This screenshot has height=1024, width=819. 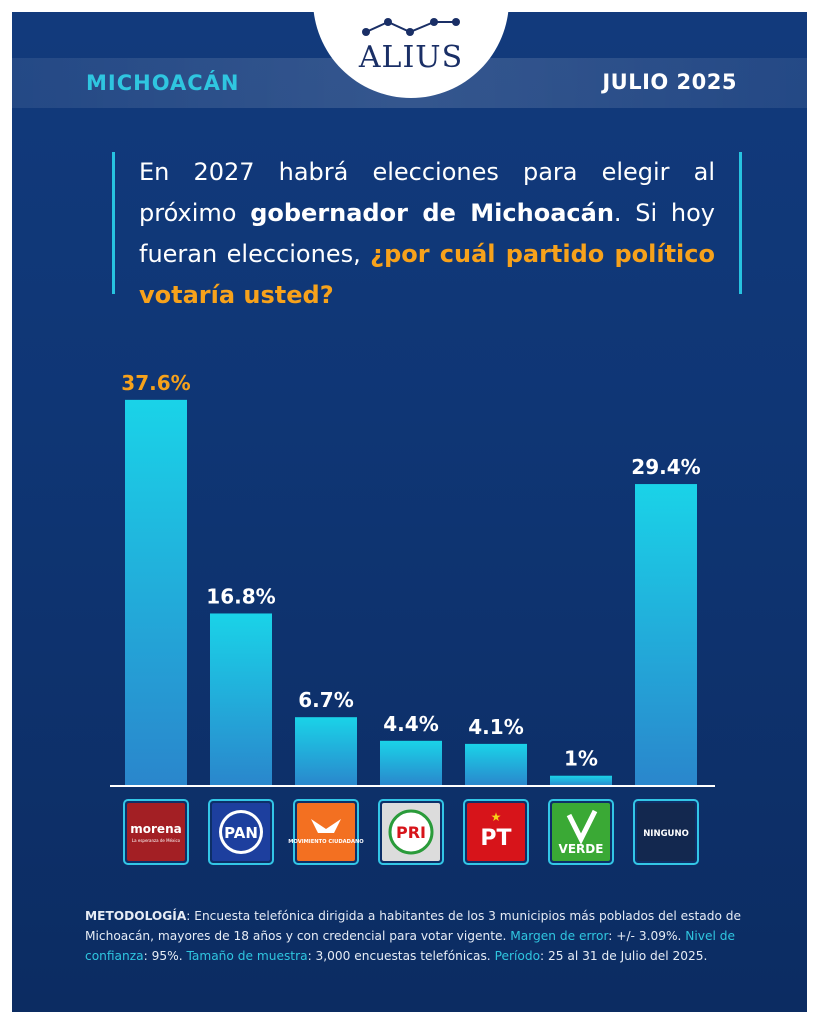 I want to click on text-segment: METODOLOGÍA, so click(x=136, y=916).